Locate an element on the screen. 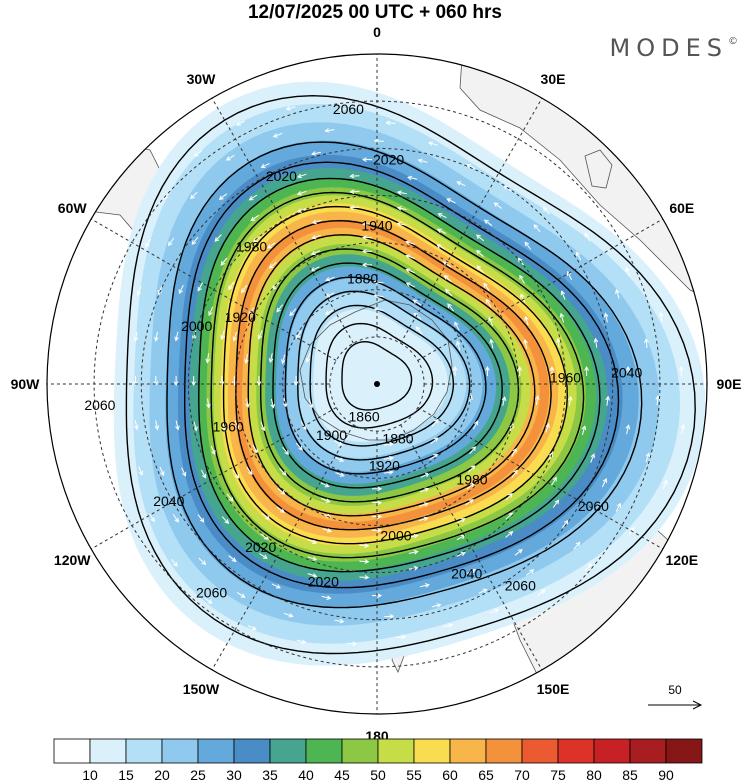 This screenshot has height=782, width=750. contour-label: 1860 is located at coordinates (364, 416).